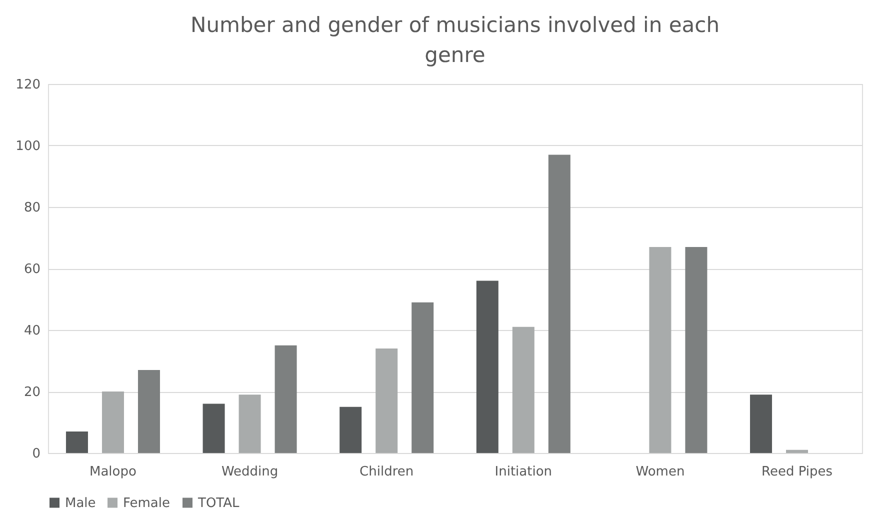 The height and width of the screenshot is (520, 882). Describe the element at coordinates (146, 503) in the screenshot. I see `legend-label: Female` at that location.